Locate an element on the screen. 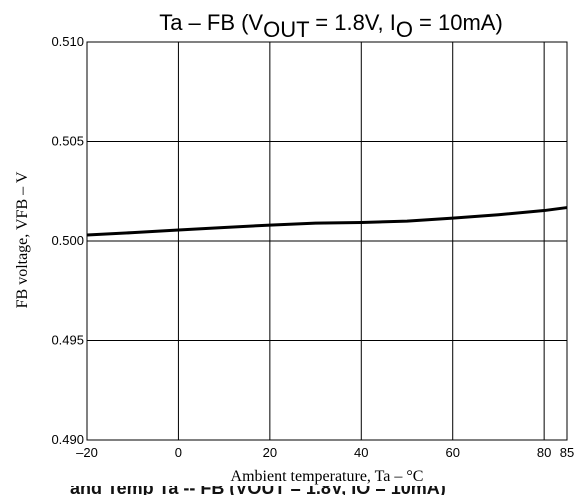  y-tick-labels: 0.490 0.495 0.500 0.505 0.510 is located at coordinates (67, 240).